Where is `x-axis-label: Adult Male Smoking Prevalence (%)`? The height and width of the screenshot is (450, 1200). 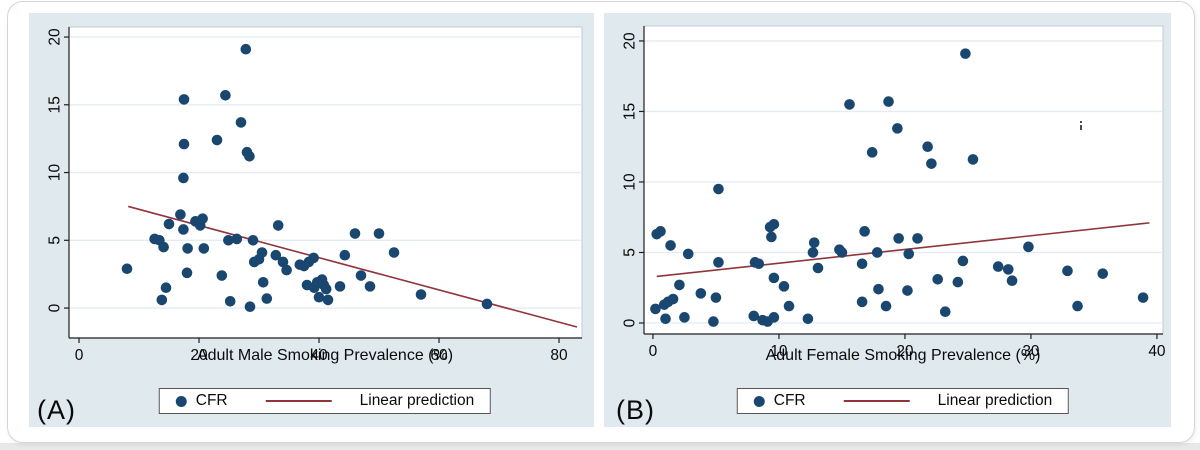
x-axis-label: Adult Male Smoking Prevalence (%) is located at coordinates (325, 355).